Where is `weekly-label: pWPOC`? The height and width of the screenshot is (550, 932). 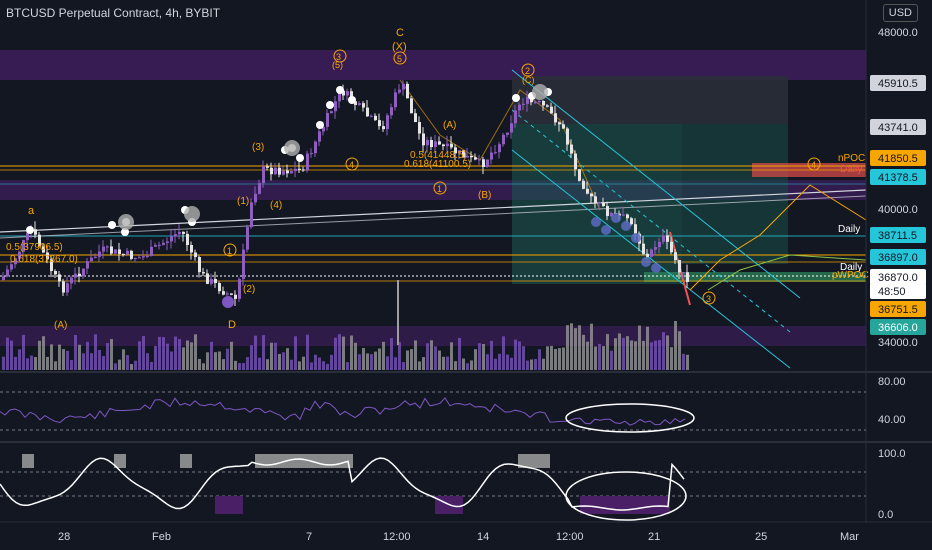 weekly-label: pWPOC is located at coordinates (850, 275).